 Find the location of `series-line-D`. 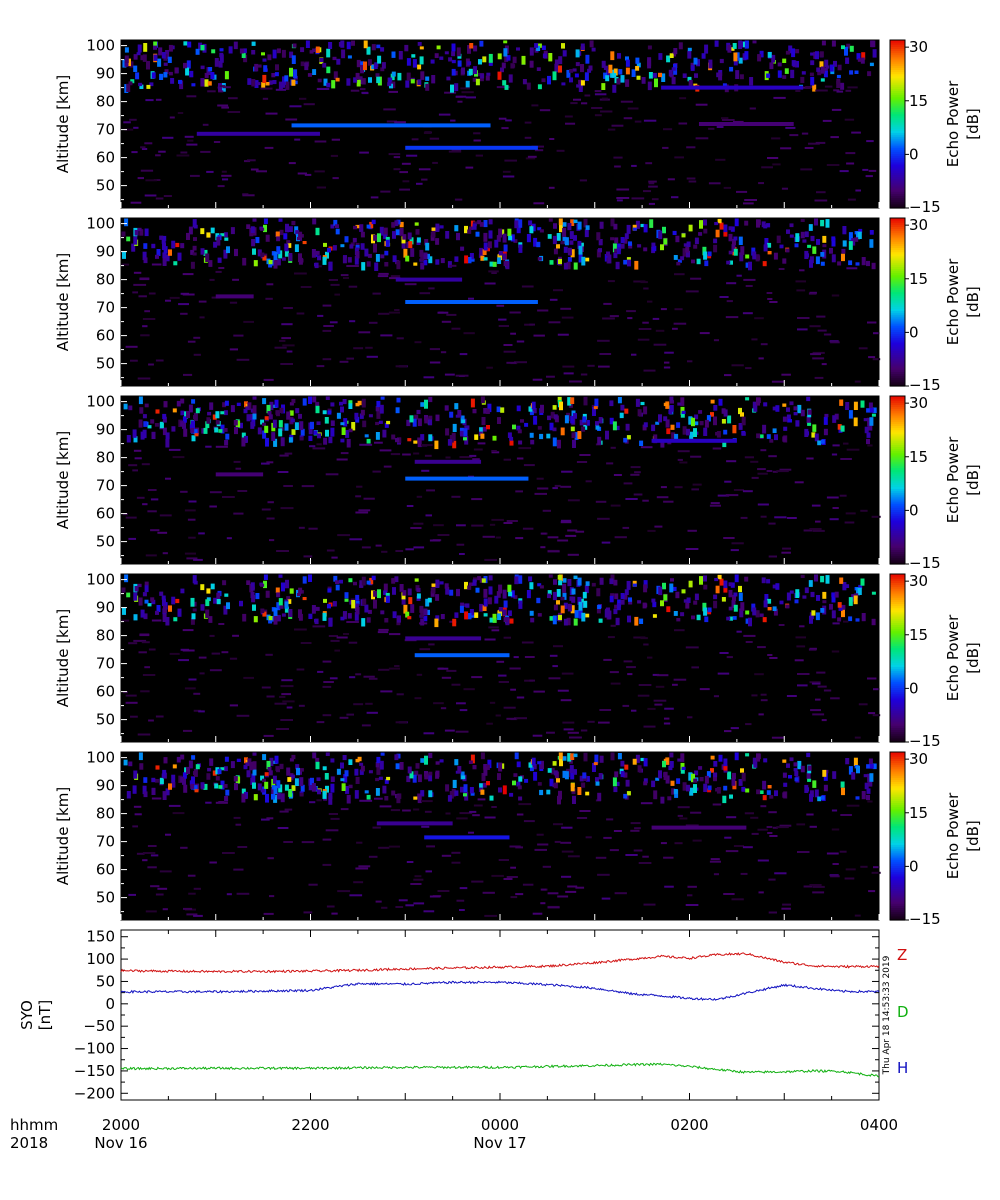

series-line-D is located at coordinates (500, 1070).